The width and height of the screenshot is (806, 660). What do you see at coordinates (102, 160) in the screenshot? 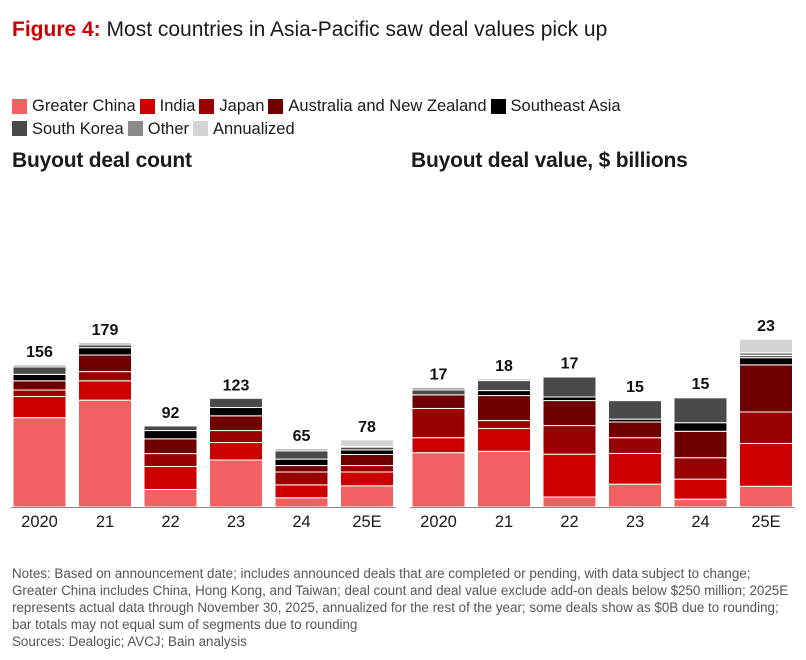
I see `deal-count-title: Buyout deal count` at bounding box center [102, 160].